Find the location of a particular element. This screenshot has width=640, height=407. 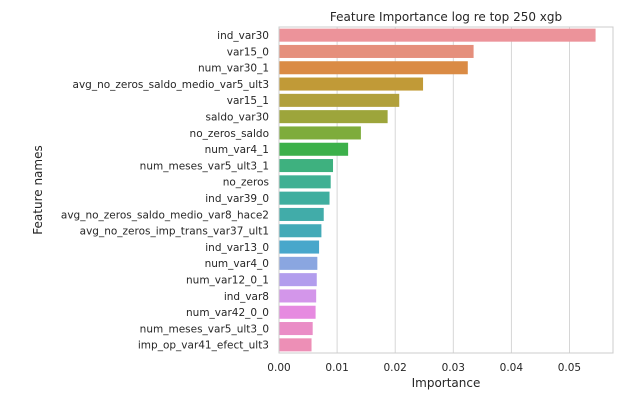

y-tick-label: imp_op_var41_efect_ult3 is located at coordinates (203, 346).